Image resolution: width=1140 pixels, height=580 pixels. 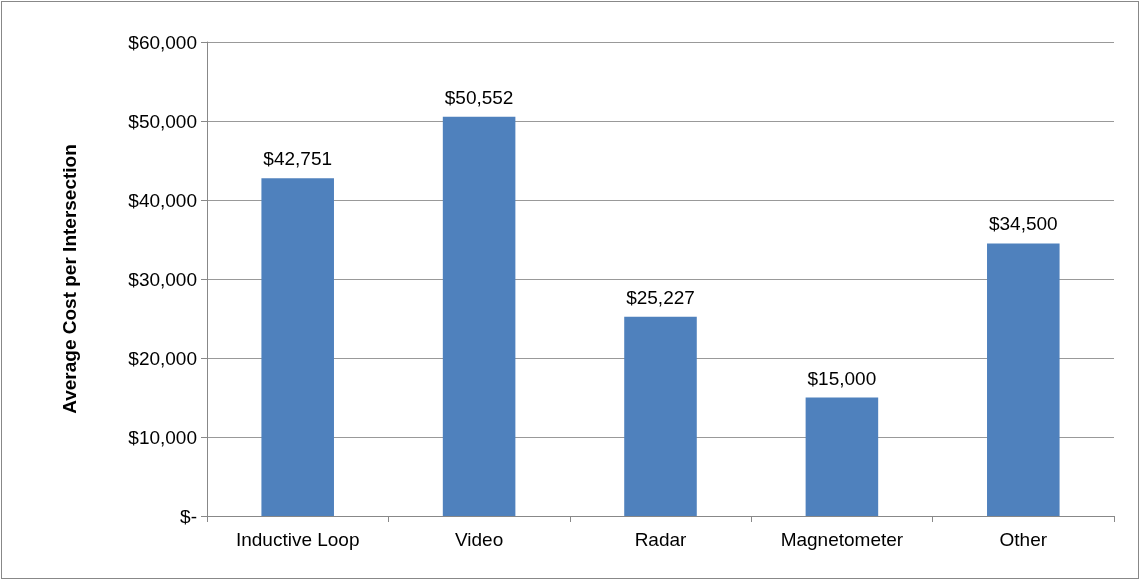 What do you see at coordinates (842, 378) in the screenshot?
I see `data-label: $15,000` at bounding box center [842, 378].